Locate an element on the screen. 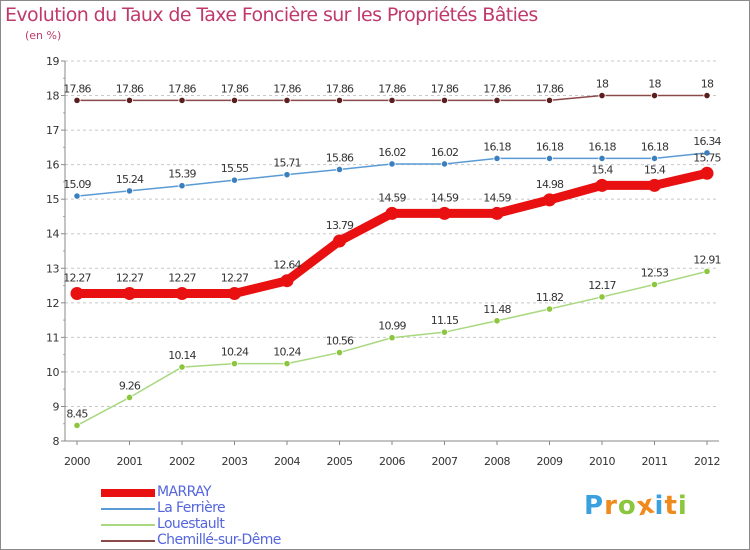 The width and height of the screenshot is (750, 550). data-label-louestault: 10.24 is located at coordinates (235, 352).